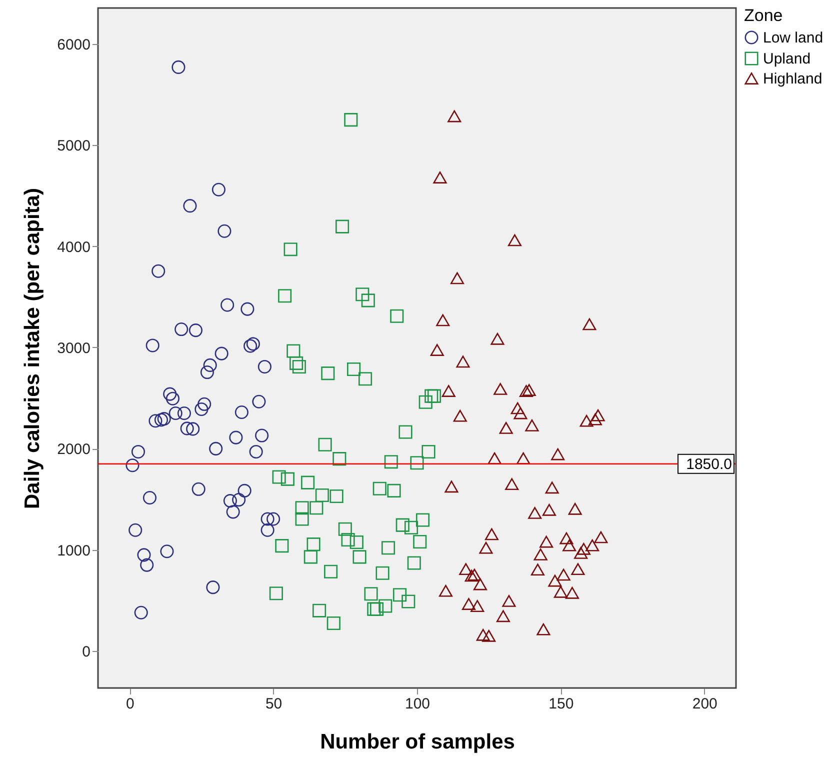 Image resolution: width=836 pixels, height=758 pixels. I want to click on y-tick-label: 5000, so click(73, 146).